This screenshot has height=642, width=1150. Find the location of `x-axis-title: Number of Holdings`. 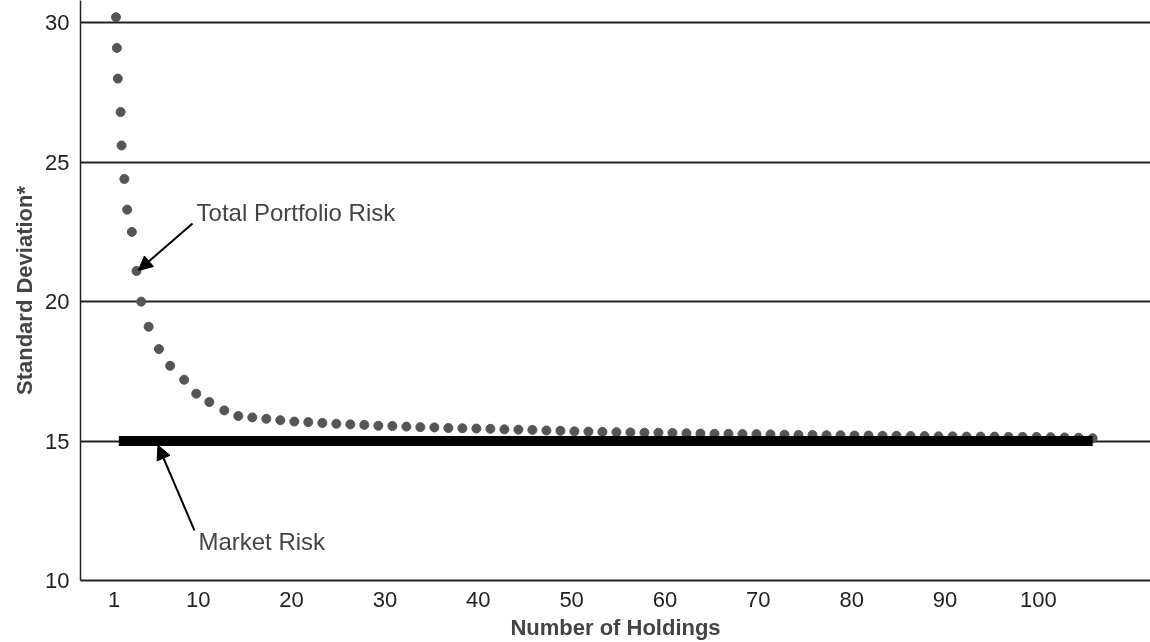

x-axis-title: Number of Holdings is located at coordinates (615, 627).